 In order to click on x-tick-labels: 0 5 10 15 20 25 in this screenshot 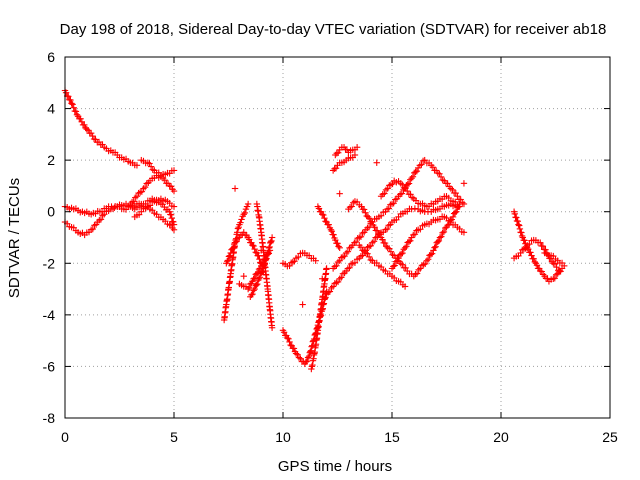, I will do `click(339, 437)`.